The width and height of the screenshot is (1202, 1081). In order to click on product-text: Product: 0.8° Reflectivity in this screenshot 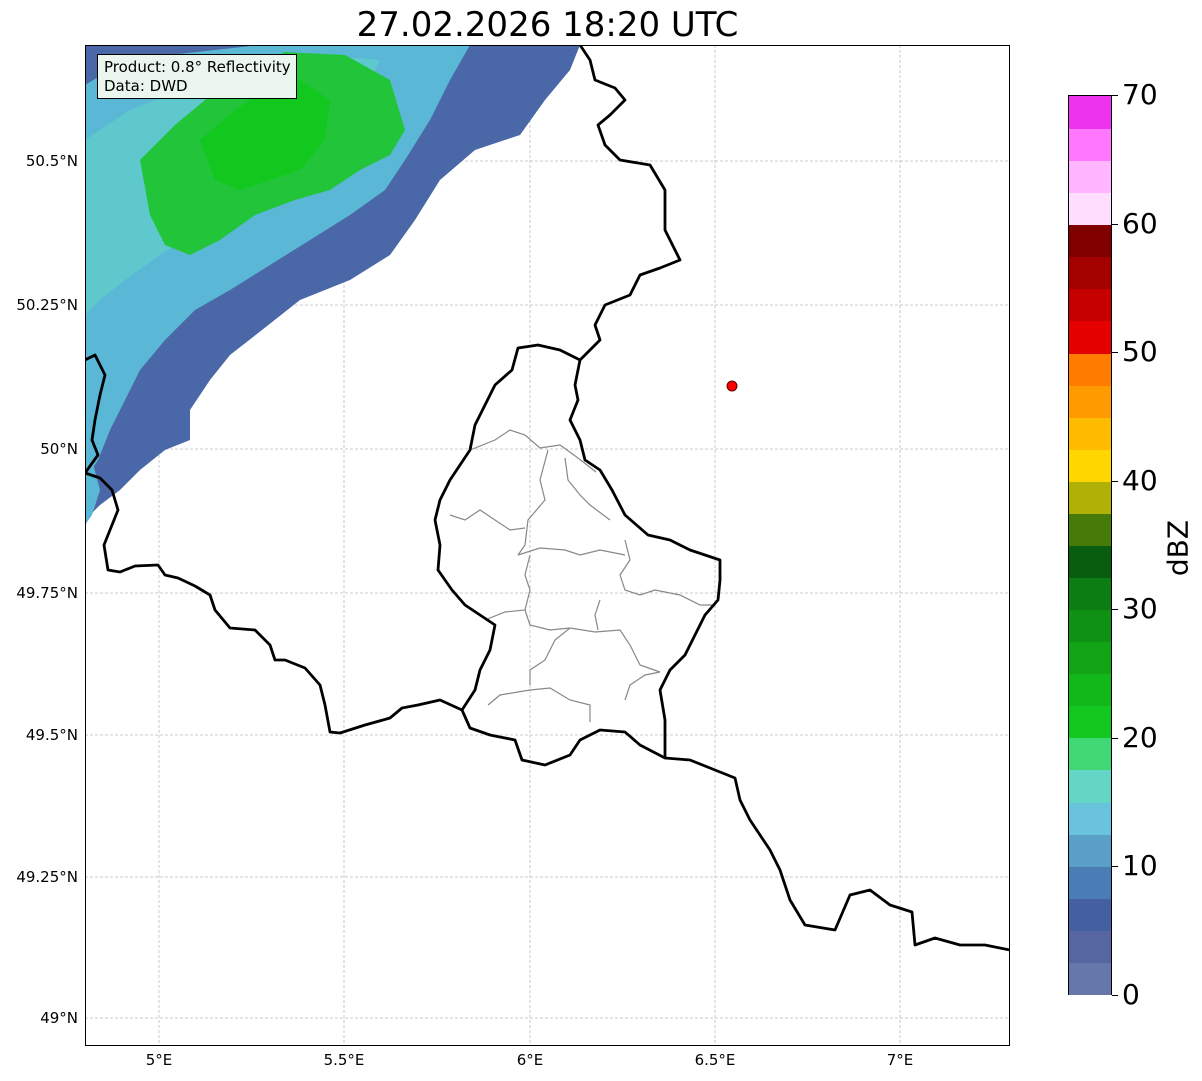, I will do `click(197, 67)`.